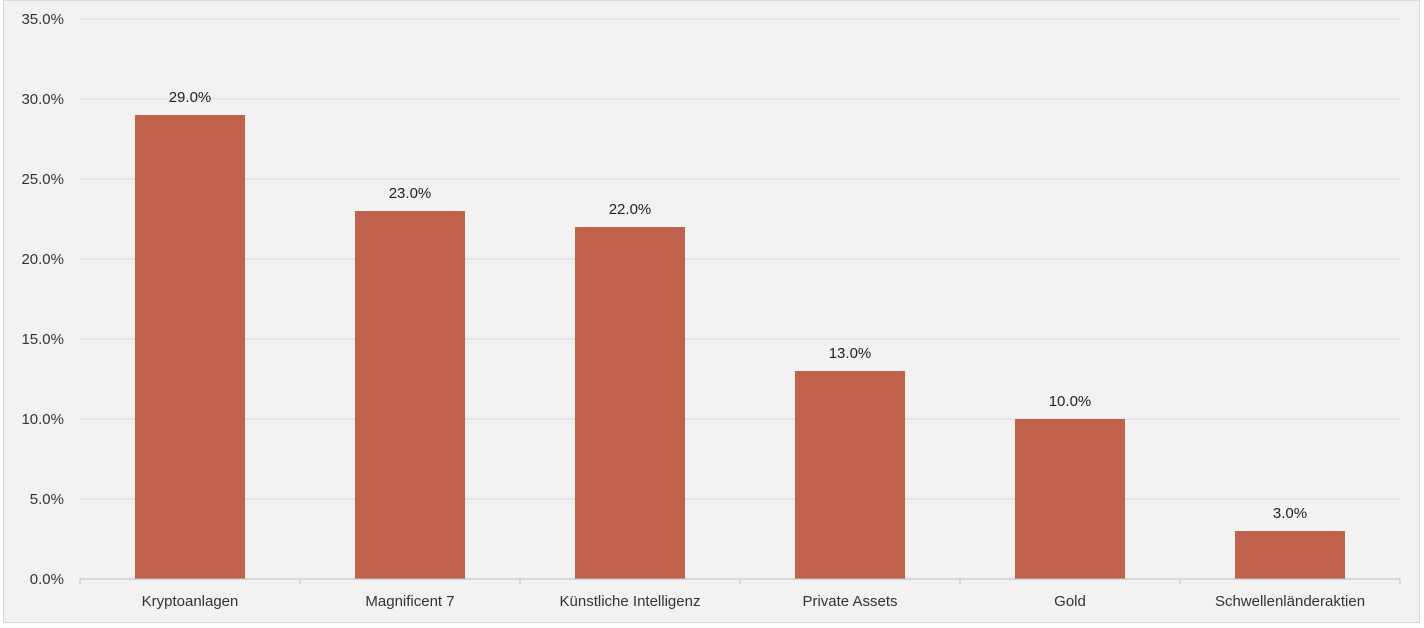 This screenshot has width=1424, height=628. I want to click on data-label: 29.0%, so click(190, 97).